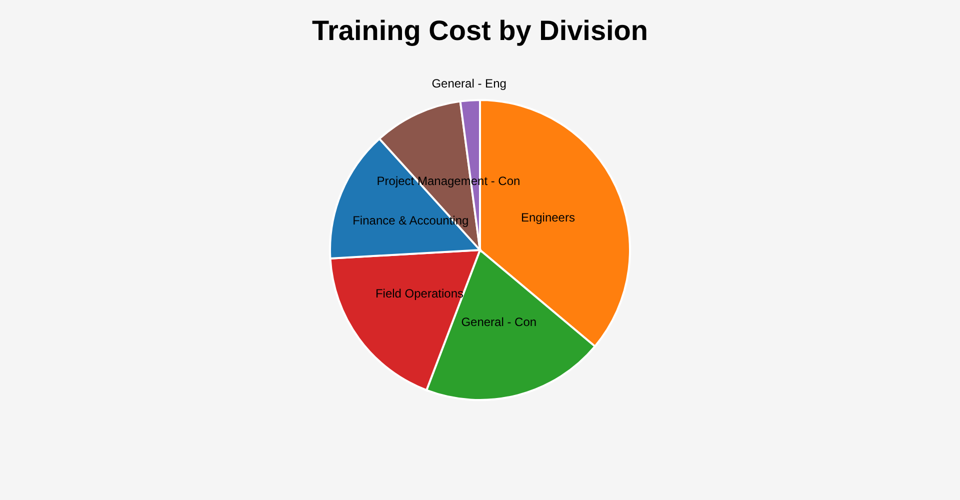 This screenshot has height=500, width=960. Describe the element at coordinates (469, 83) in the screenshot. I see `slice-label: General - Eng` at that location.